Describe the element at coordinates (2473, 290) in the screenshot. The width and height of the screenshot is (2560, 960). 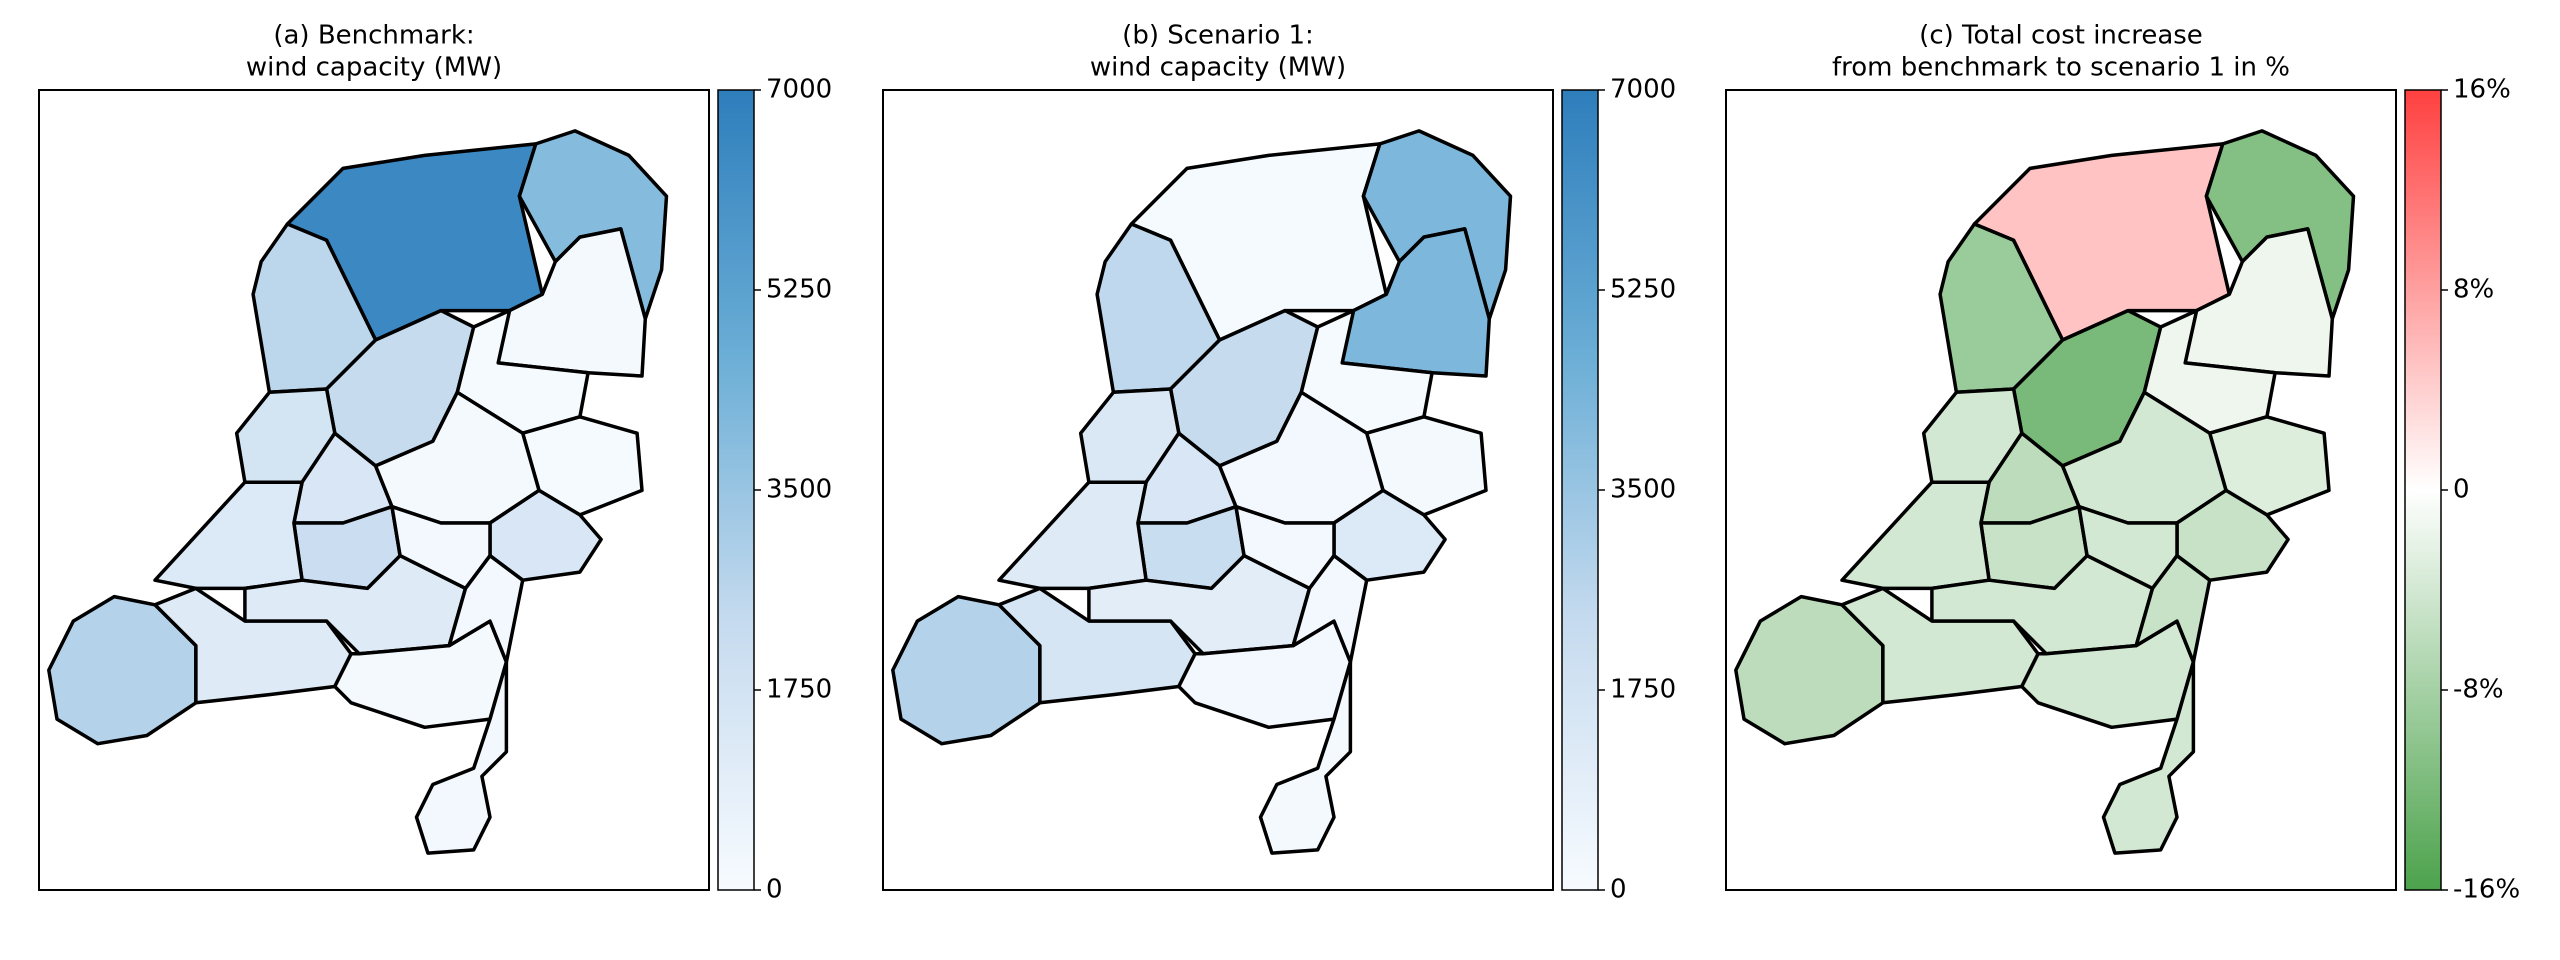
I see `colorbar-tick-label: 8%` at that location.